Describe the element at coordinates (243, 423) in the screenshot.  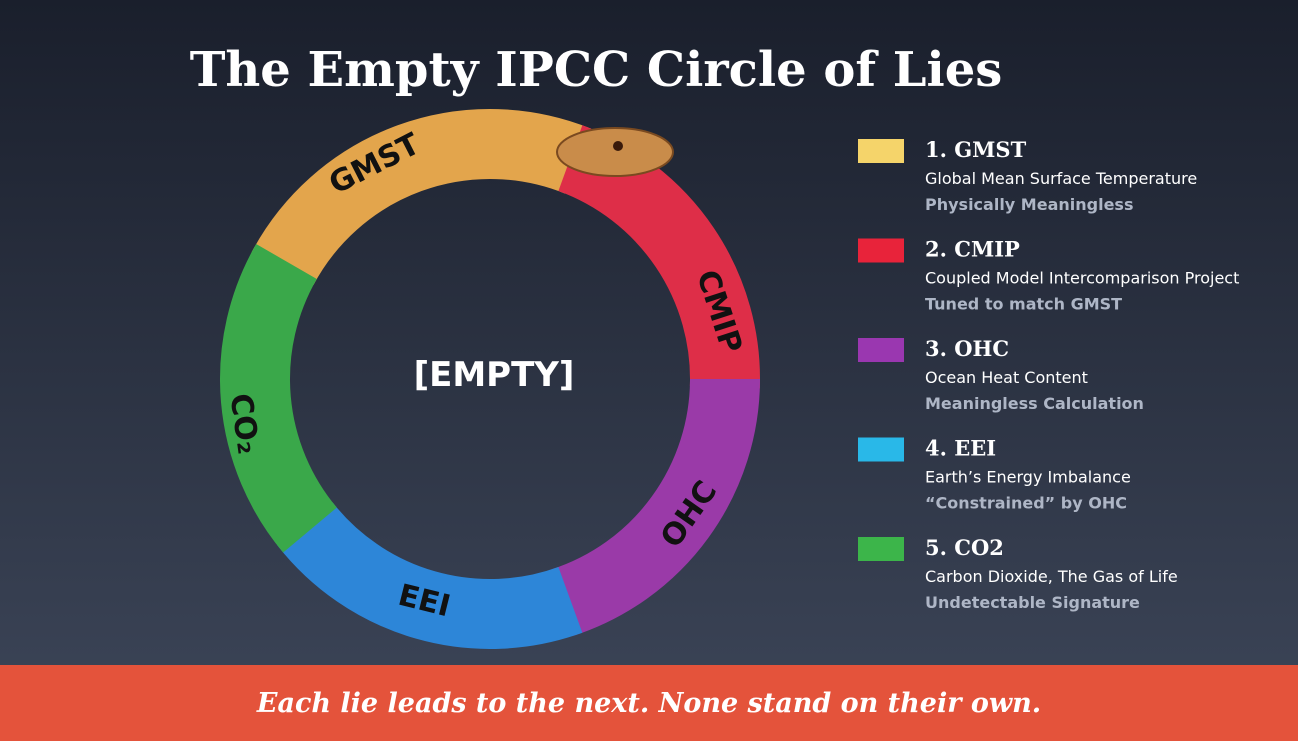
I see `ring-label: CO₂` at that location.